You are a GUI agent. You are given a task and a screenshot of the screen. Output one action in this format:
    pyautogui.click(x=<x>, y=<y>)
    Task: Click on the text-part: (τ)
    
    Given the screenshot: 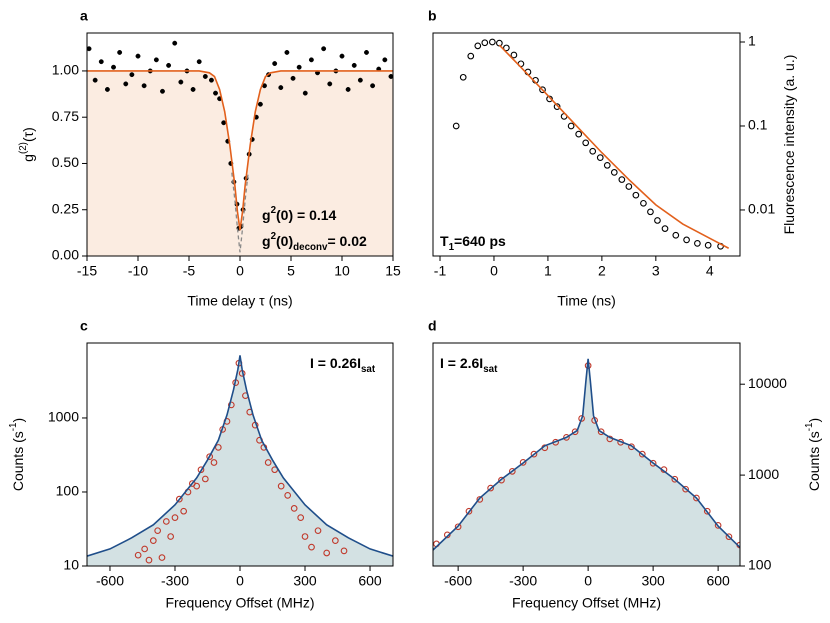 What is the action you would take?
    pyautogui.click(x=28, y=134)
    